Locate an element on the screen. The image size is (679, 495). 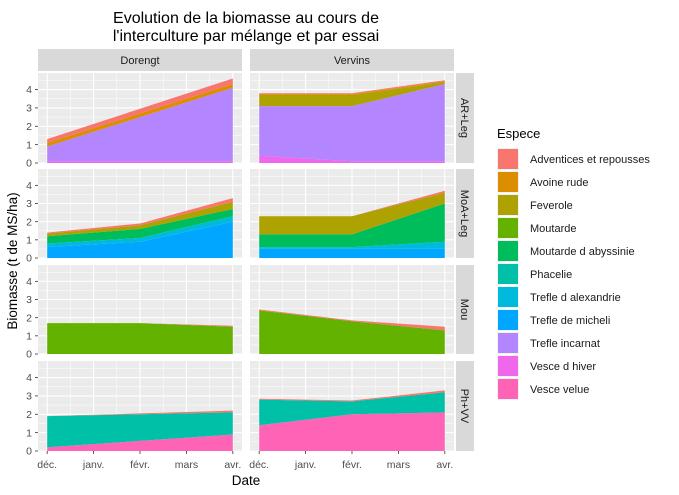
panel-Mou-Vervins is located at coordinates (352, 331).